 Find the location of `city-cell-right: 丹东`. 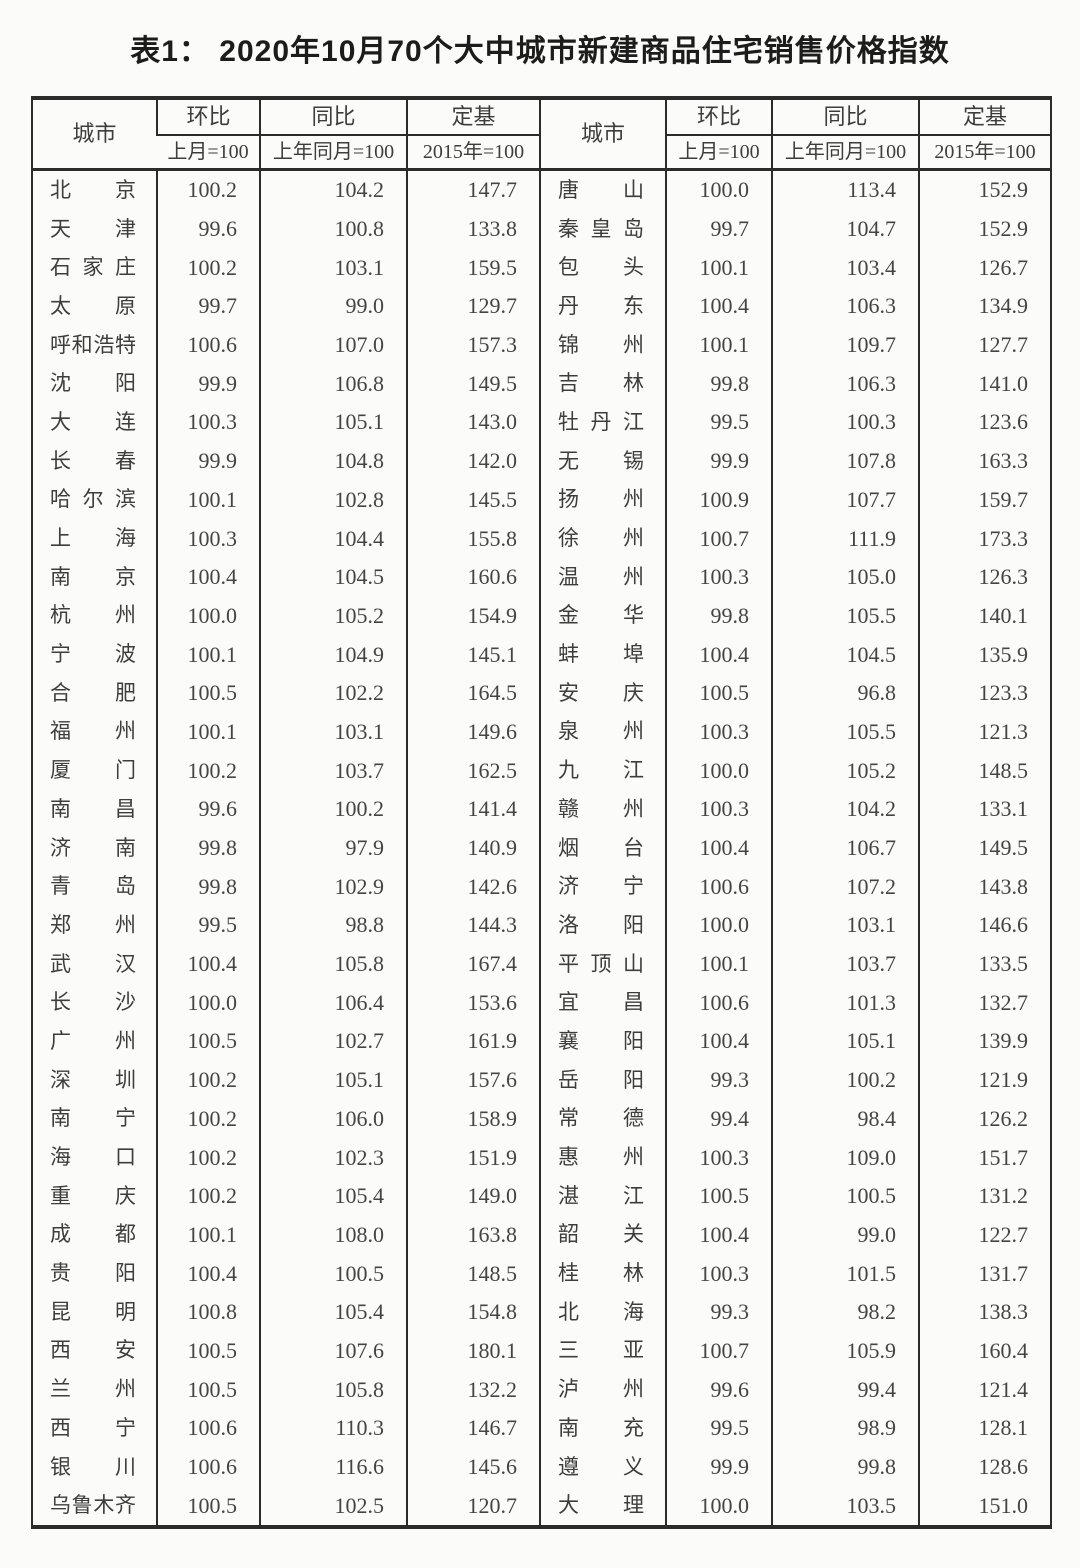

city-cell-right: 丹东 is located at coordinates (602, 306).